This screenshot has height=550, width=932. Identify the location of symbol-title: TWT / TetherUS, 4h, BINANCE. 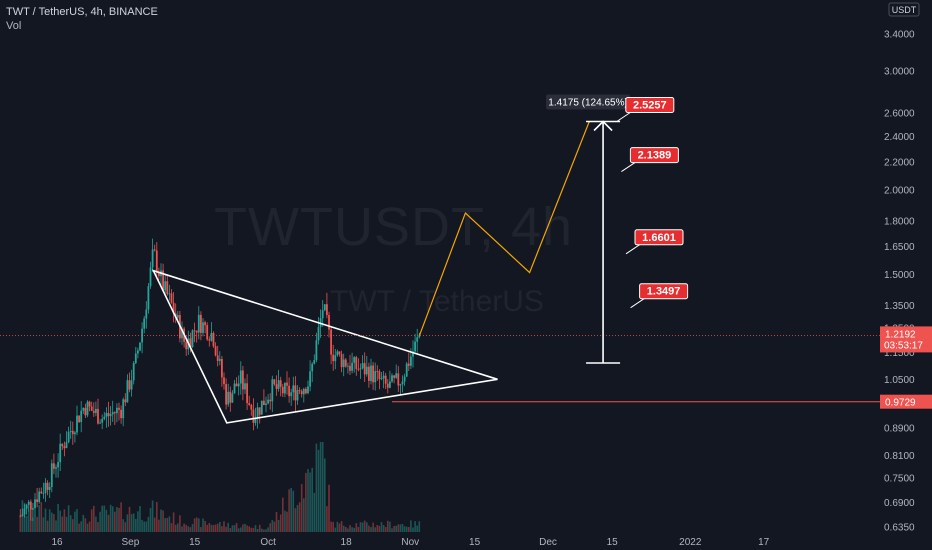
(82, 12).